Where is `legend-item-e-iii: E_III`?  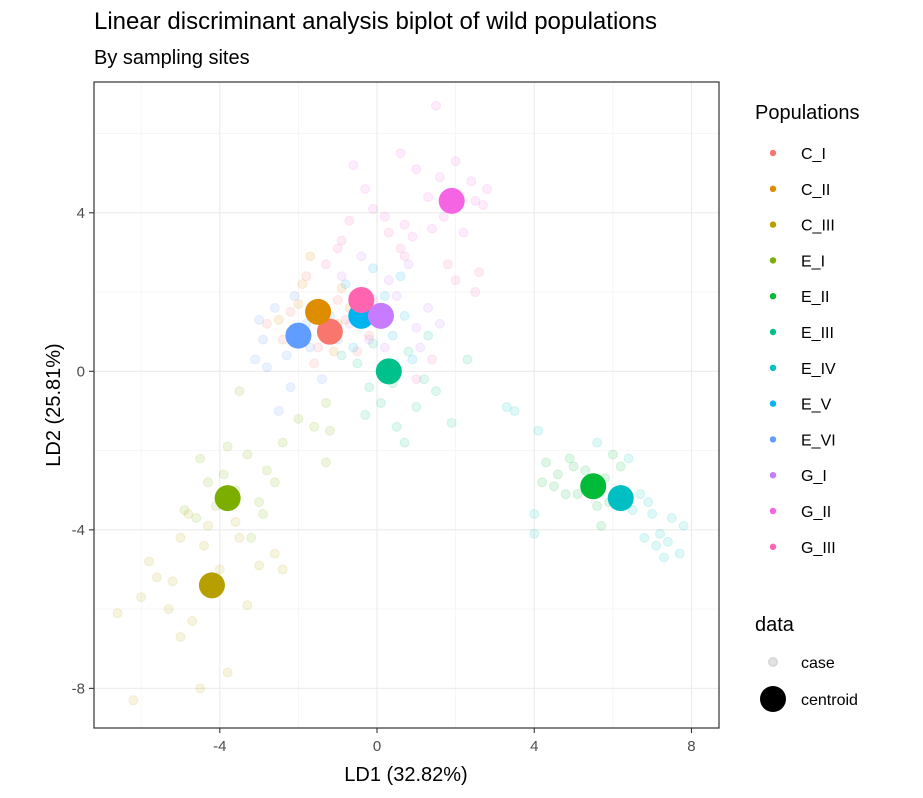 legend-item-e-iii: E_III is located at coordinates (801, 333).